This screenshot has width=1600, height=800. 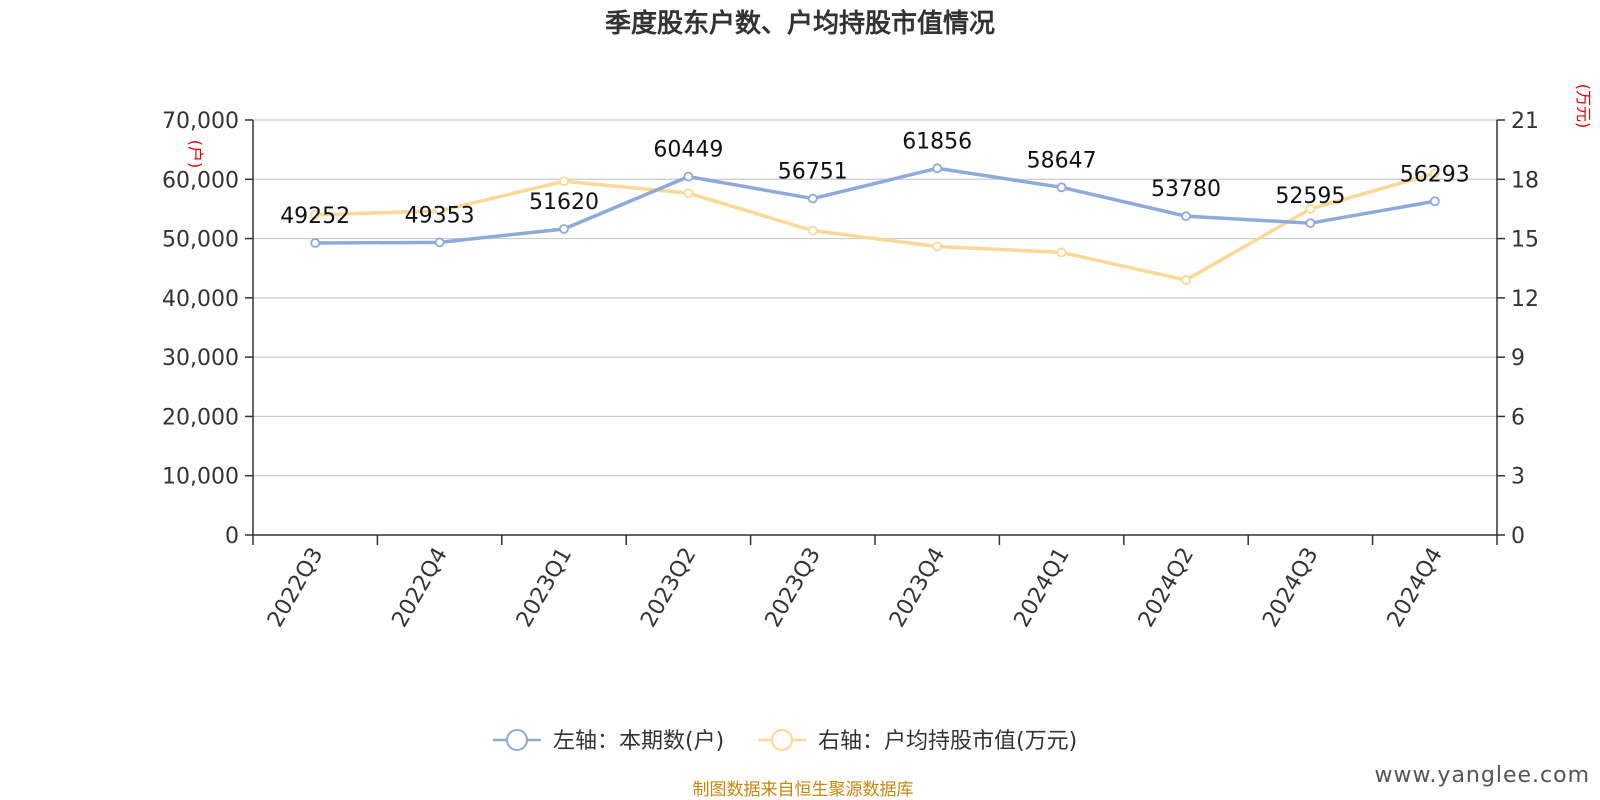 I want to click on right-axis-tick-label: 18, so click(x=1525, y=180).